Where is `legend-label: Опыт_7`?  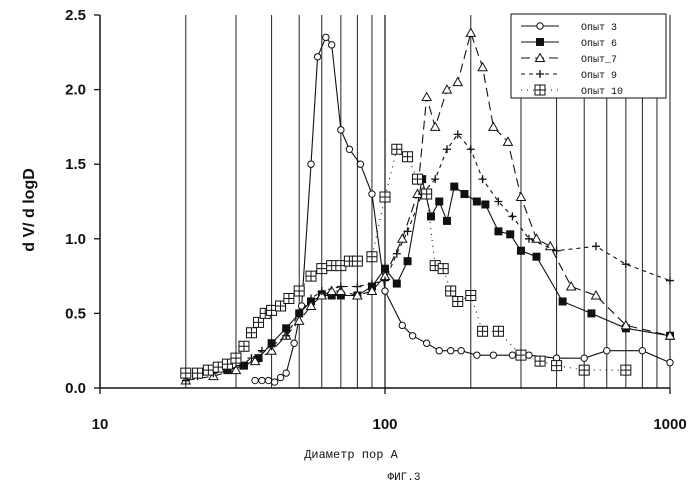
legend-label: Опыт_7 is located at coordinates (599, 60).